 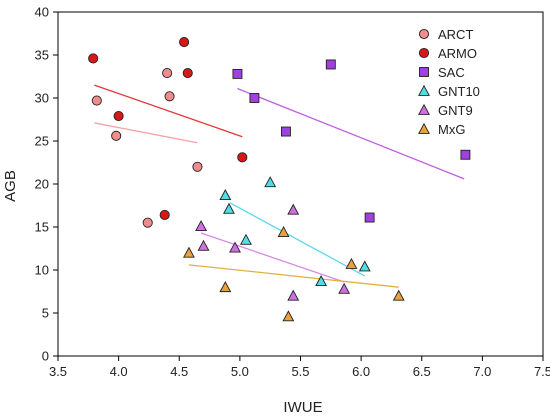 I want to click on legend-label-sac: SAC, so click(x=451, y=72).